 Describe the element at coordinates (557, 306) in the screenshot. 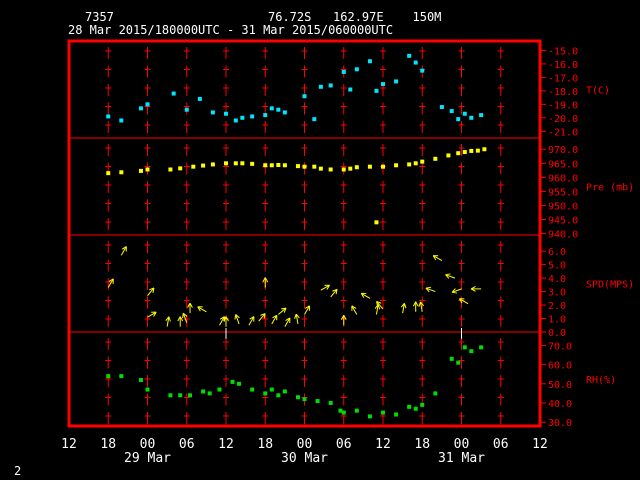

I see `y-tick-label: 2.0` at that location.